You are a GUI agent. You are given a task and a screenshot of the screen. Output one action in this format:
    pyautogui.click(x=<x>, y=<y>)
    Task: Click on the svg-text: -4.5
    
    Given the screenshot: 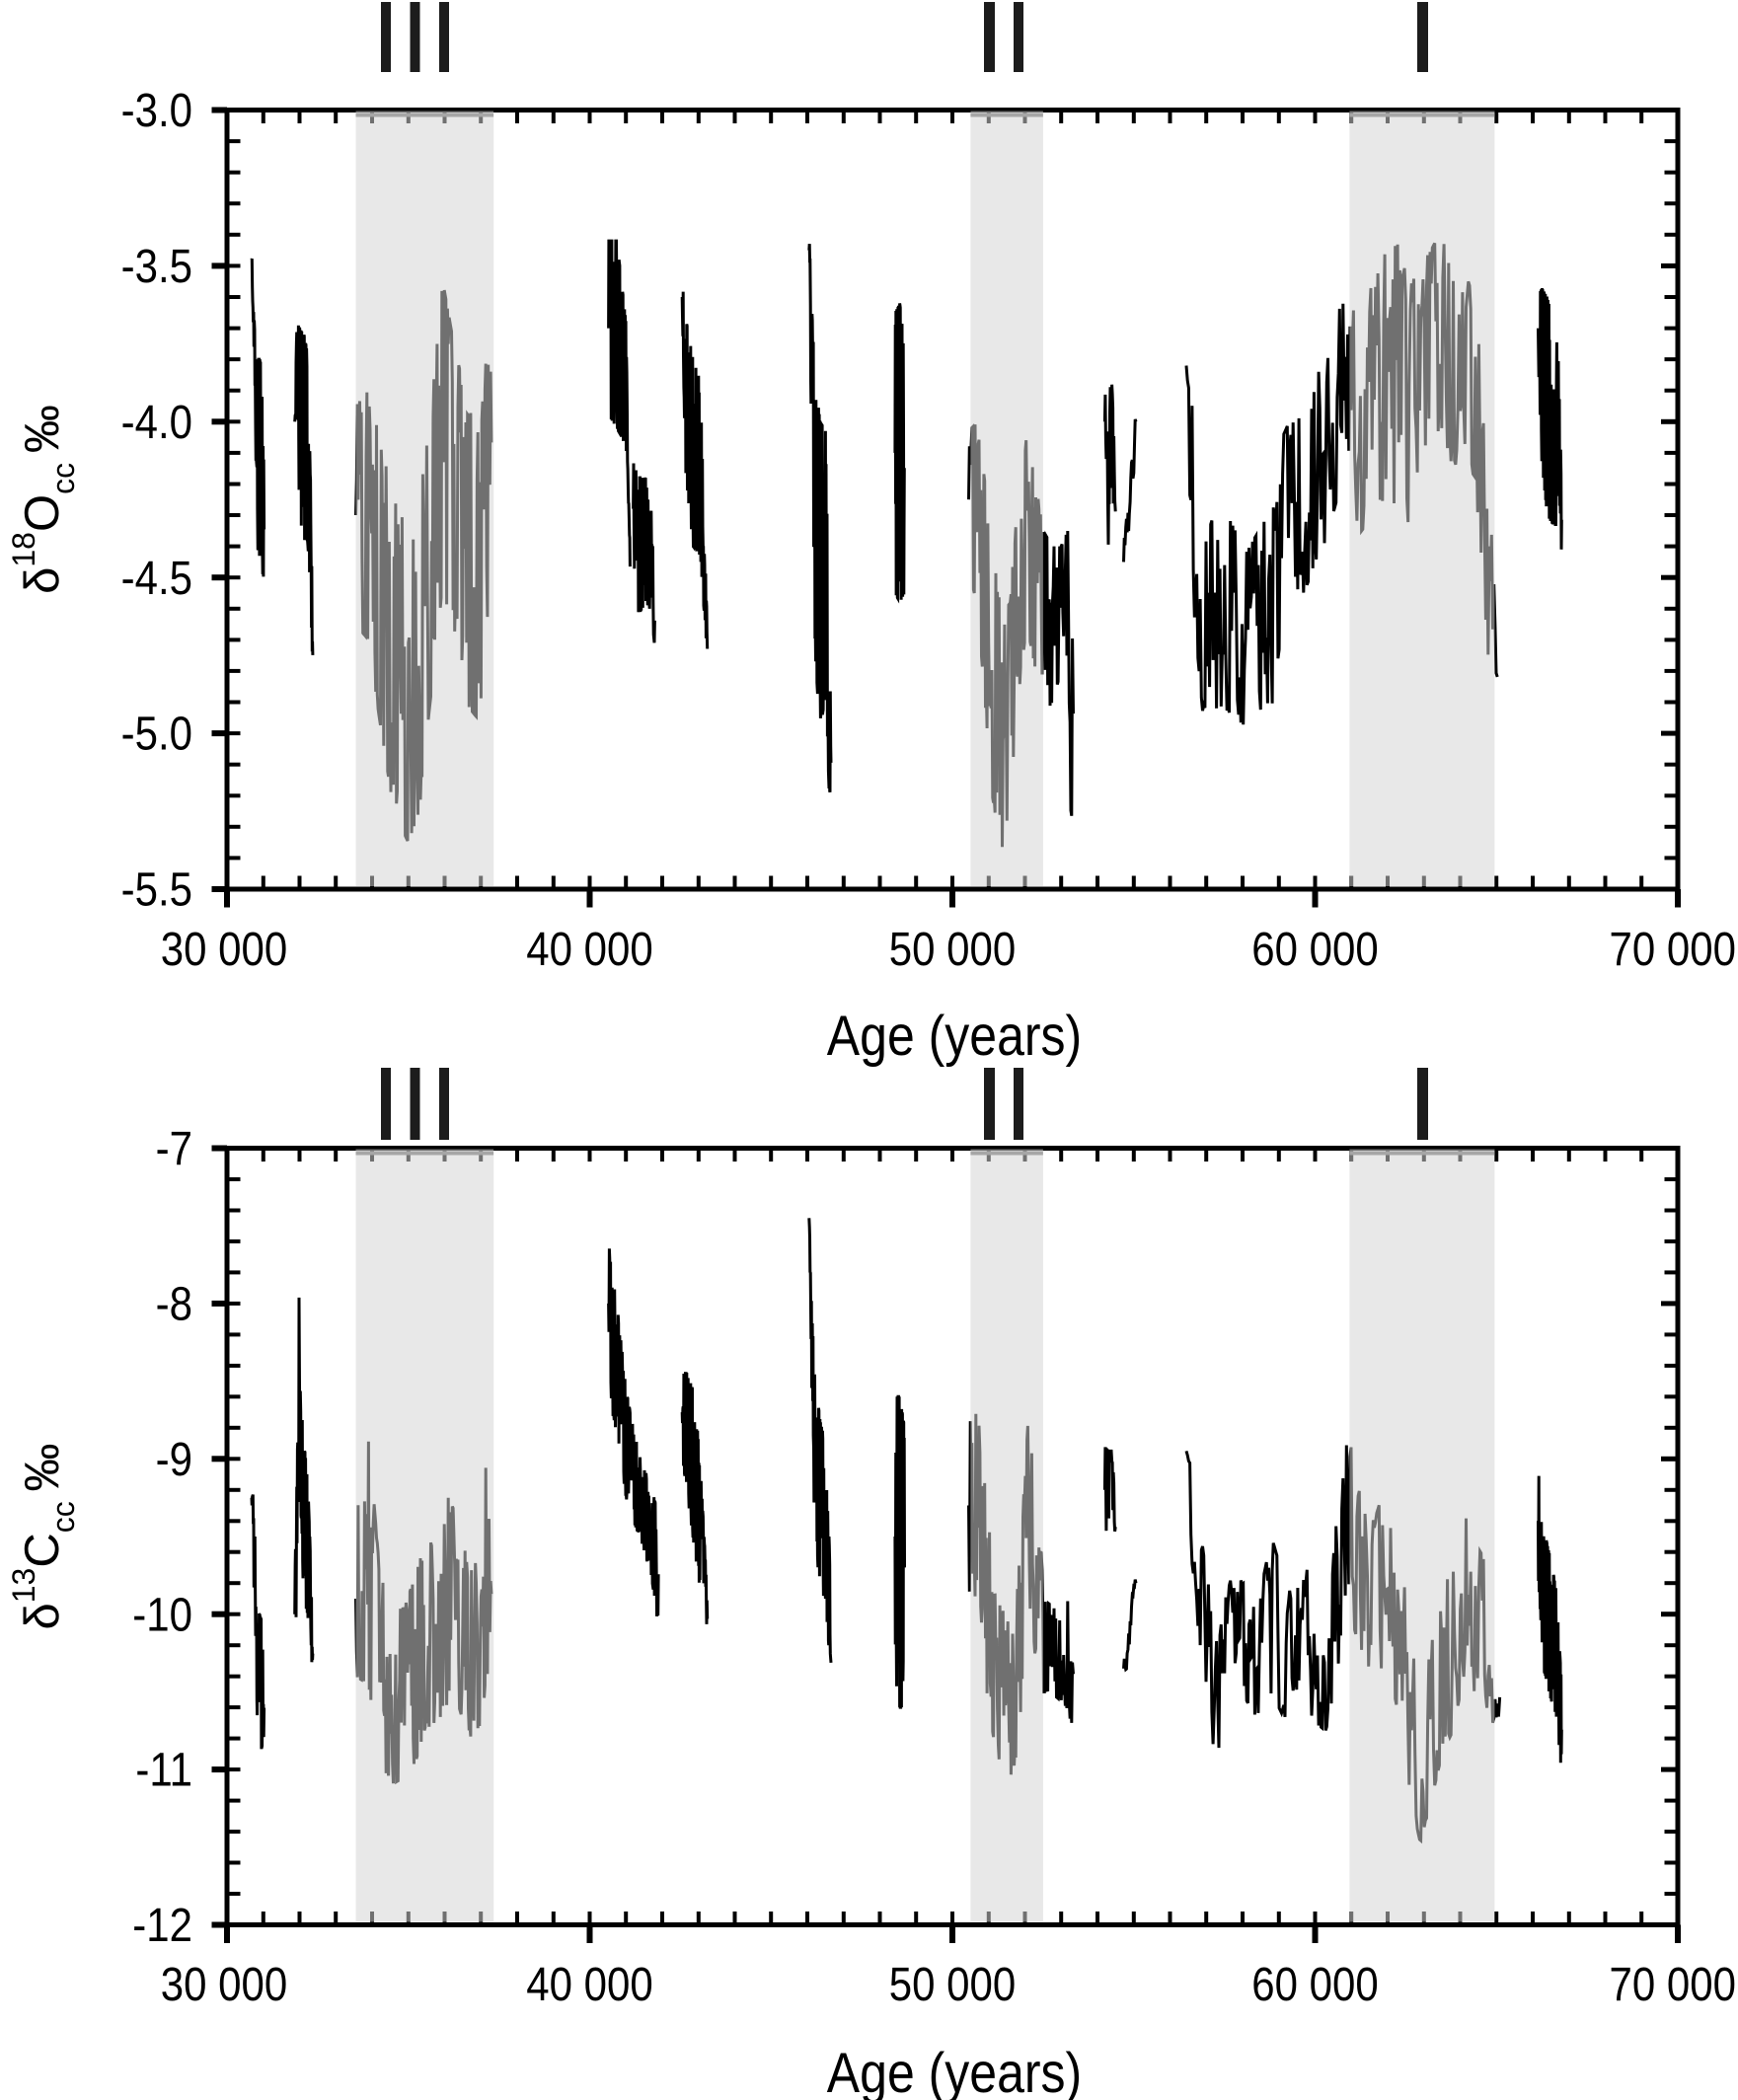 What is the action you would take?
    pyautogui.click(x=156, y=577)
    